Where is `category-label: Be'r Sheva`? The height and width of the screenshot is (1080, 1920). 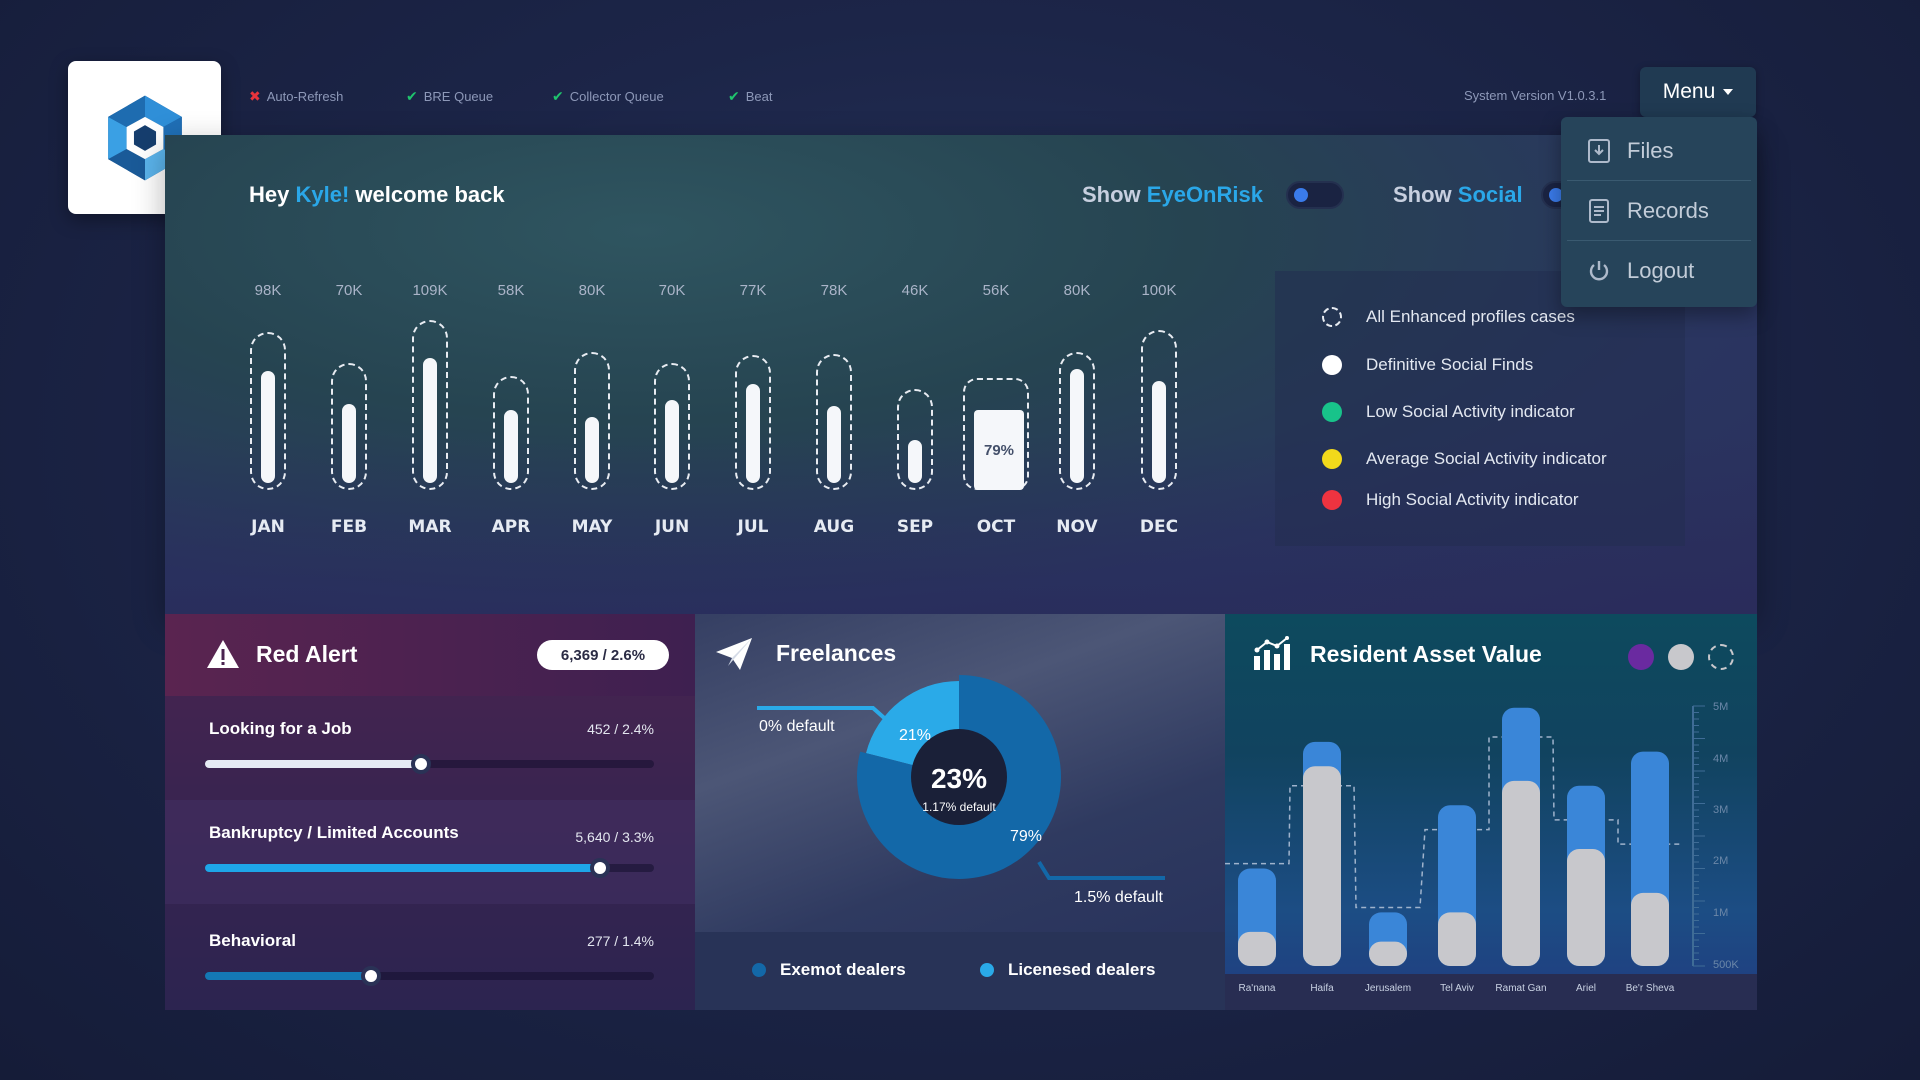 category-label: Be'r Sheva is located at coordinates (1650, 988).